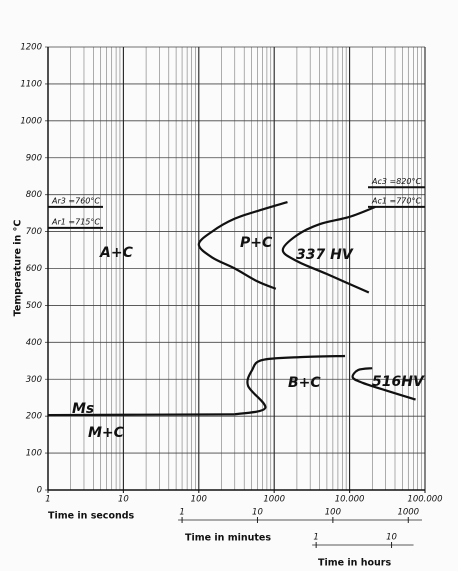  What do you see at coordinates (256, 243) in the screenshot?
I see `region-label: P+C` at bounding box center [256, 243].